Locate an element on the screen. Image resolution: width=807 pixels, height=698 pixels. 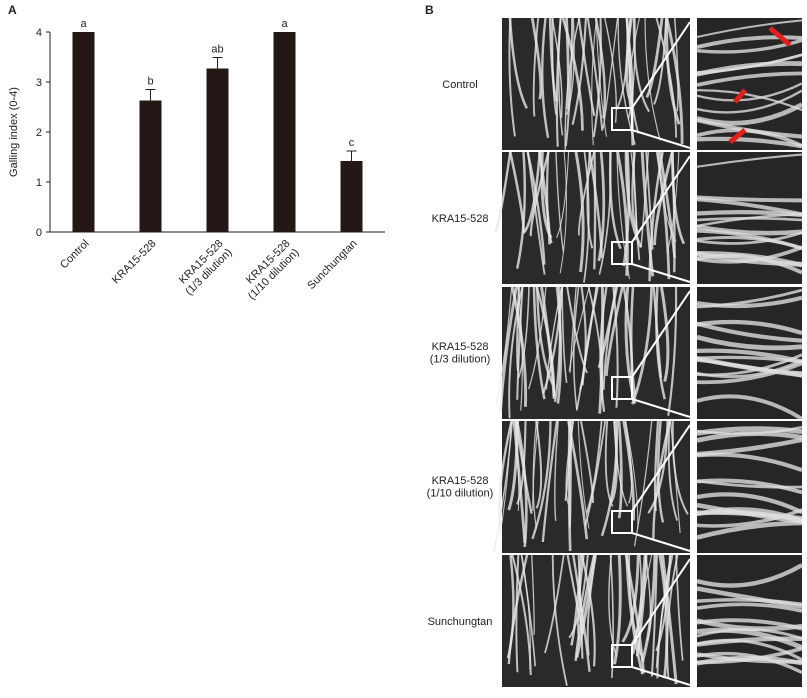
x-tick-label: KRA15-528(1/3 dilution) is located at coordinates (204, 268).